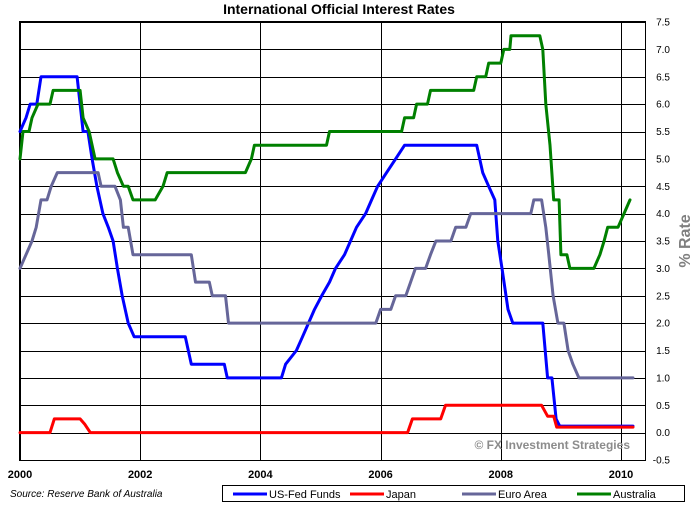 Image resolution: width=698 pixels, height=507 pixels. What do you see at coordinates (663, 378) in the screenshot?
I see `y-tick-label: 1.0` at bounding box center [663, 378].